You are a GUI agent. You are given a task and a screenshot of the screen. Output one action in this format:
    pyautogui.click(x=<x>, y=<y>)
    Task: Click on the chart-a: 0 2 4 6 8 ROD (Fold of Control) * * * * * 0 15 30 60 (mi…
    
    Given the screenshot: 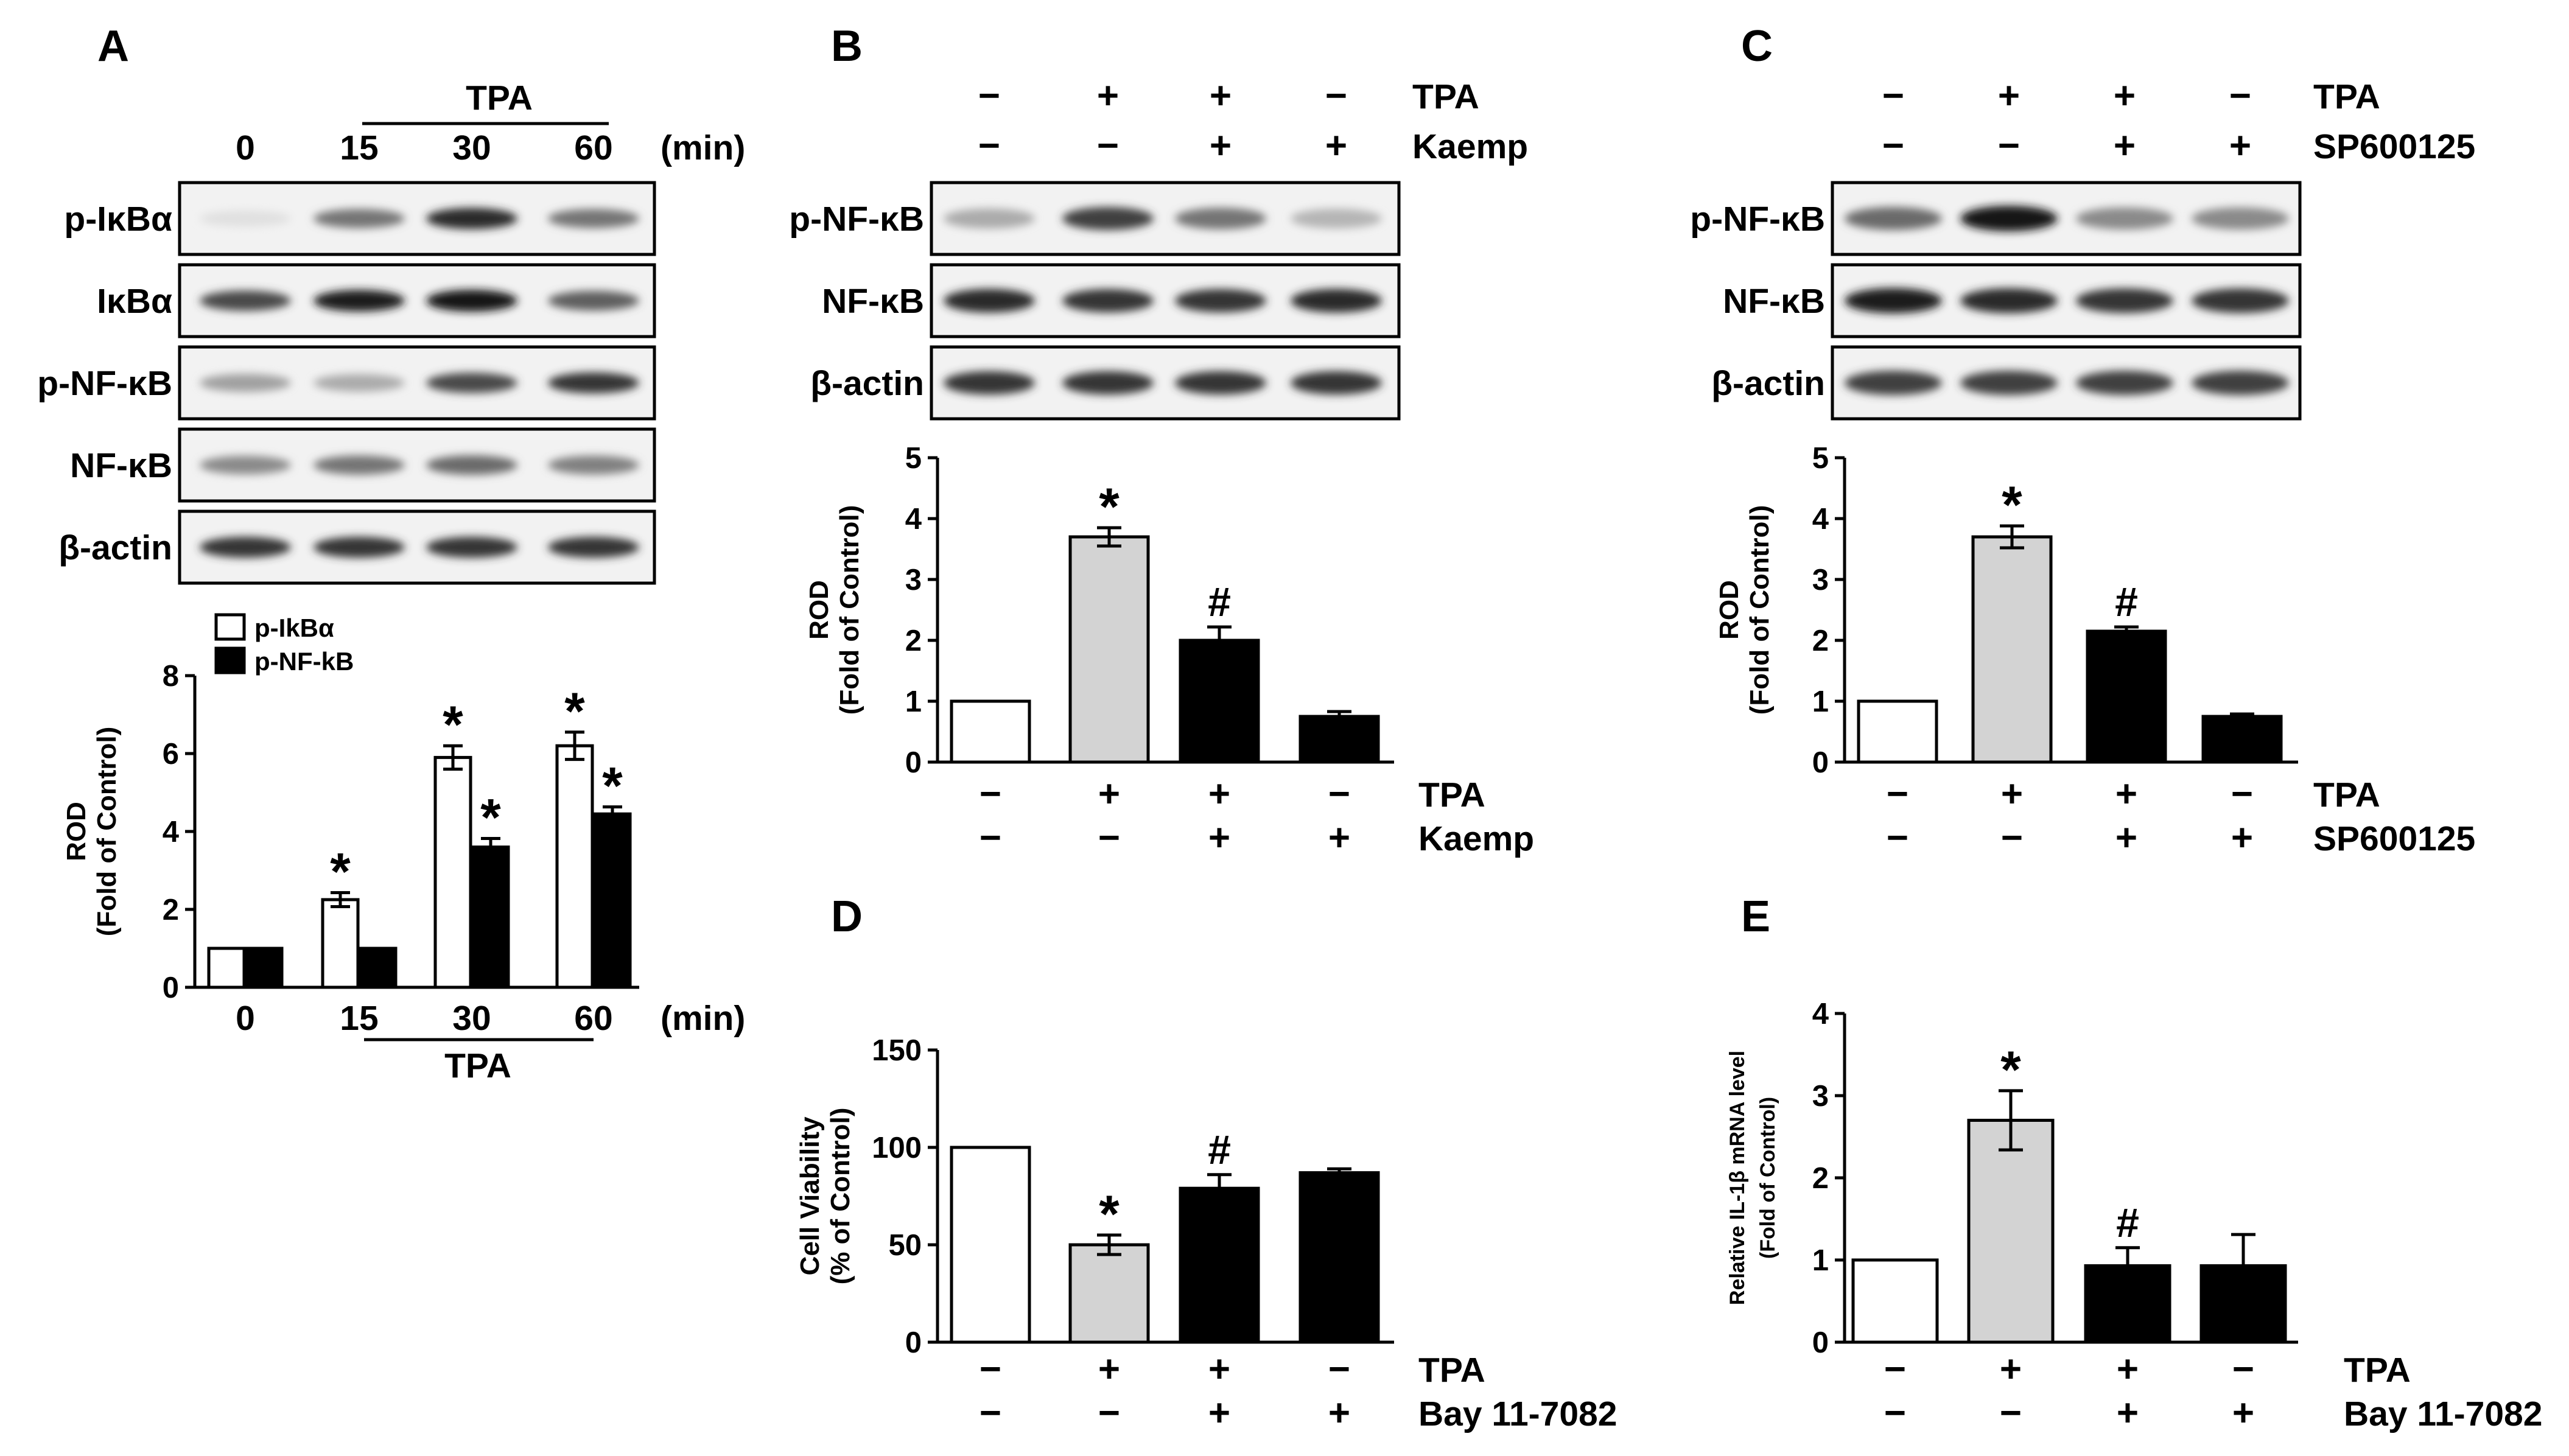 What is the action you would take?
    pyautogui.click(x=403, y=849)
    